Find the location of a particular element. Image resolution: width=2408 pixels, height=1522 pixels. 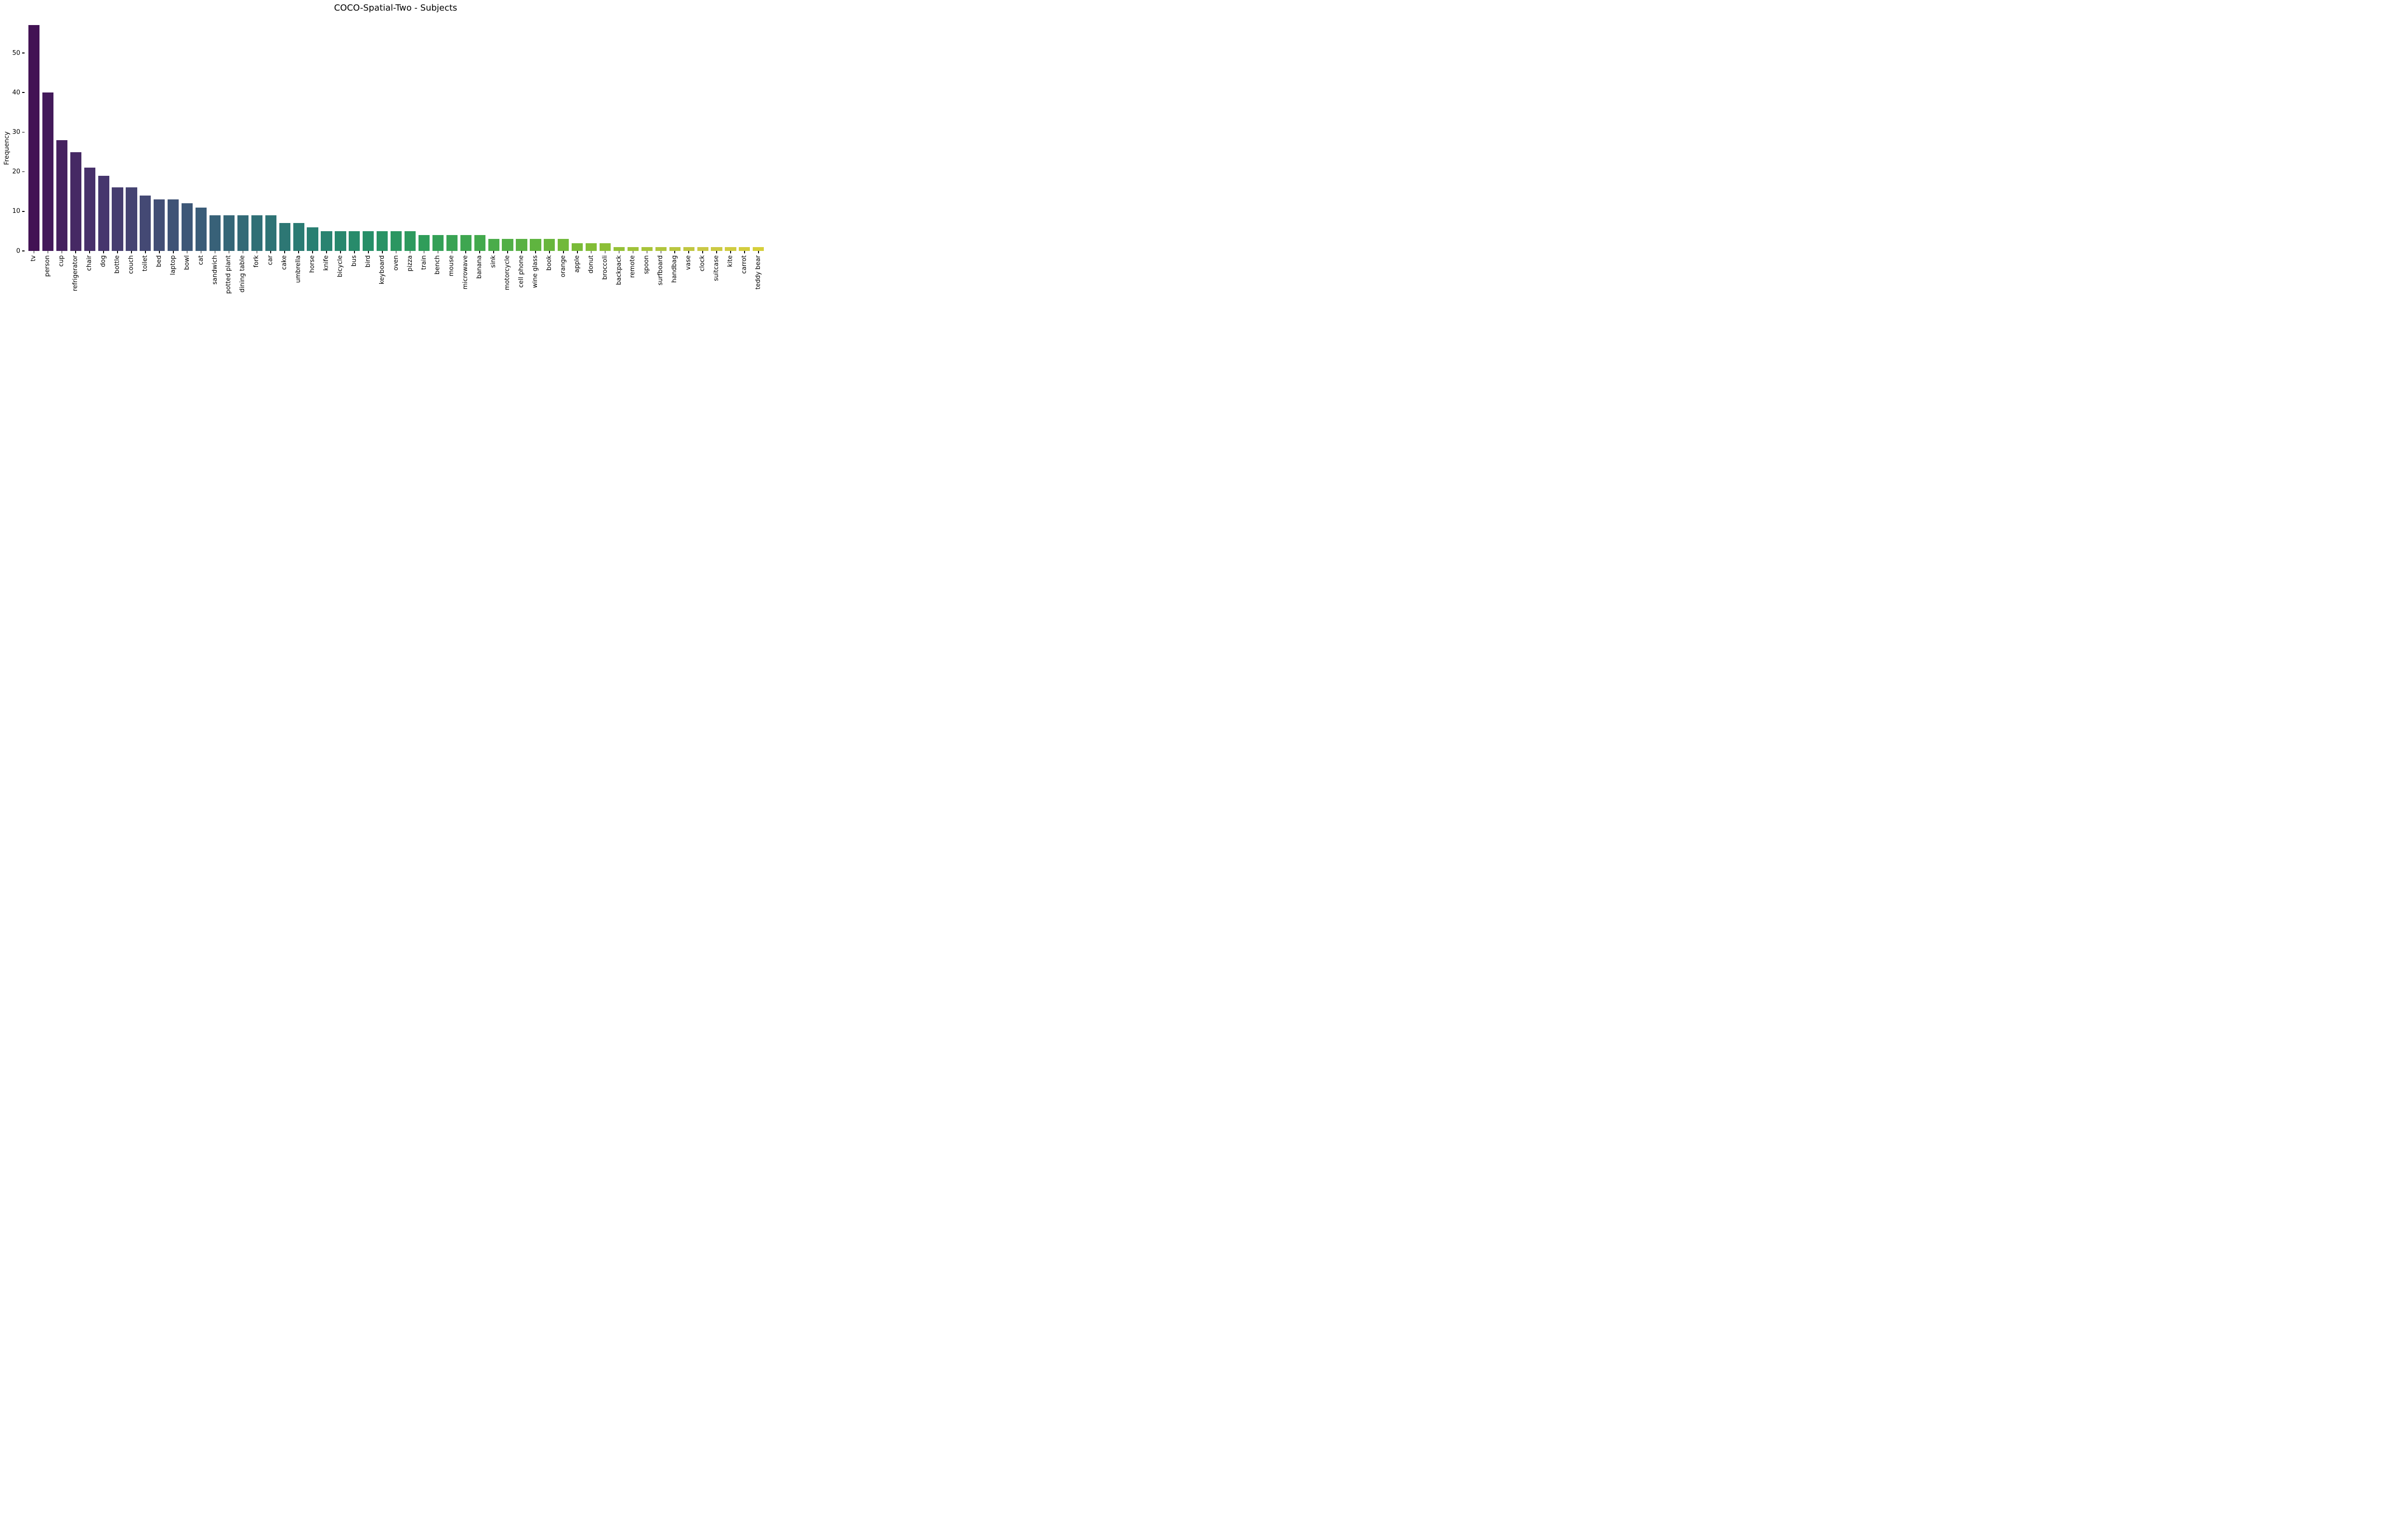

x-tick-label: car is located at coordinates (271, 260).